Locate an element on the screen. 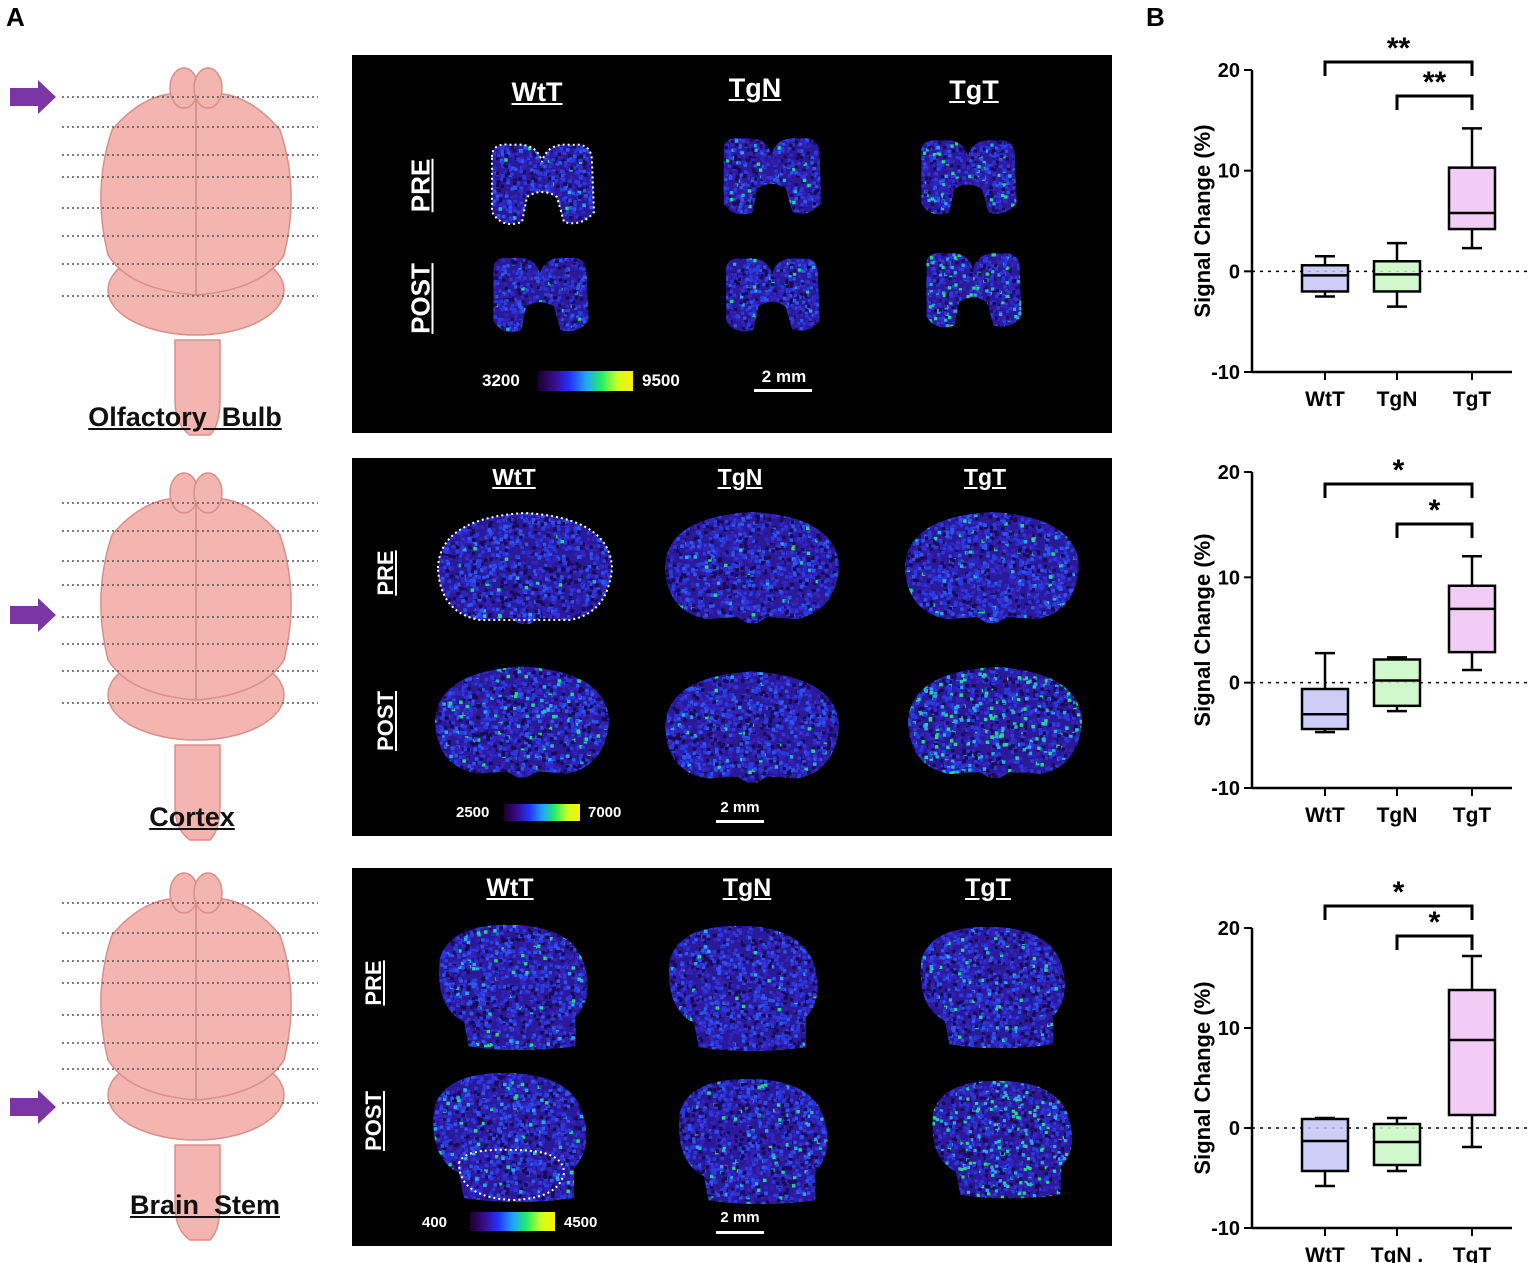 Image resolution: width=1536 pixels, height=1263 pixels. section-arrow is located at coordinates (33, 1107).